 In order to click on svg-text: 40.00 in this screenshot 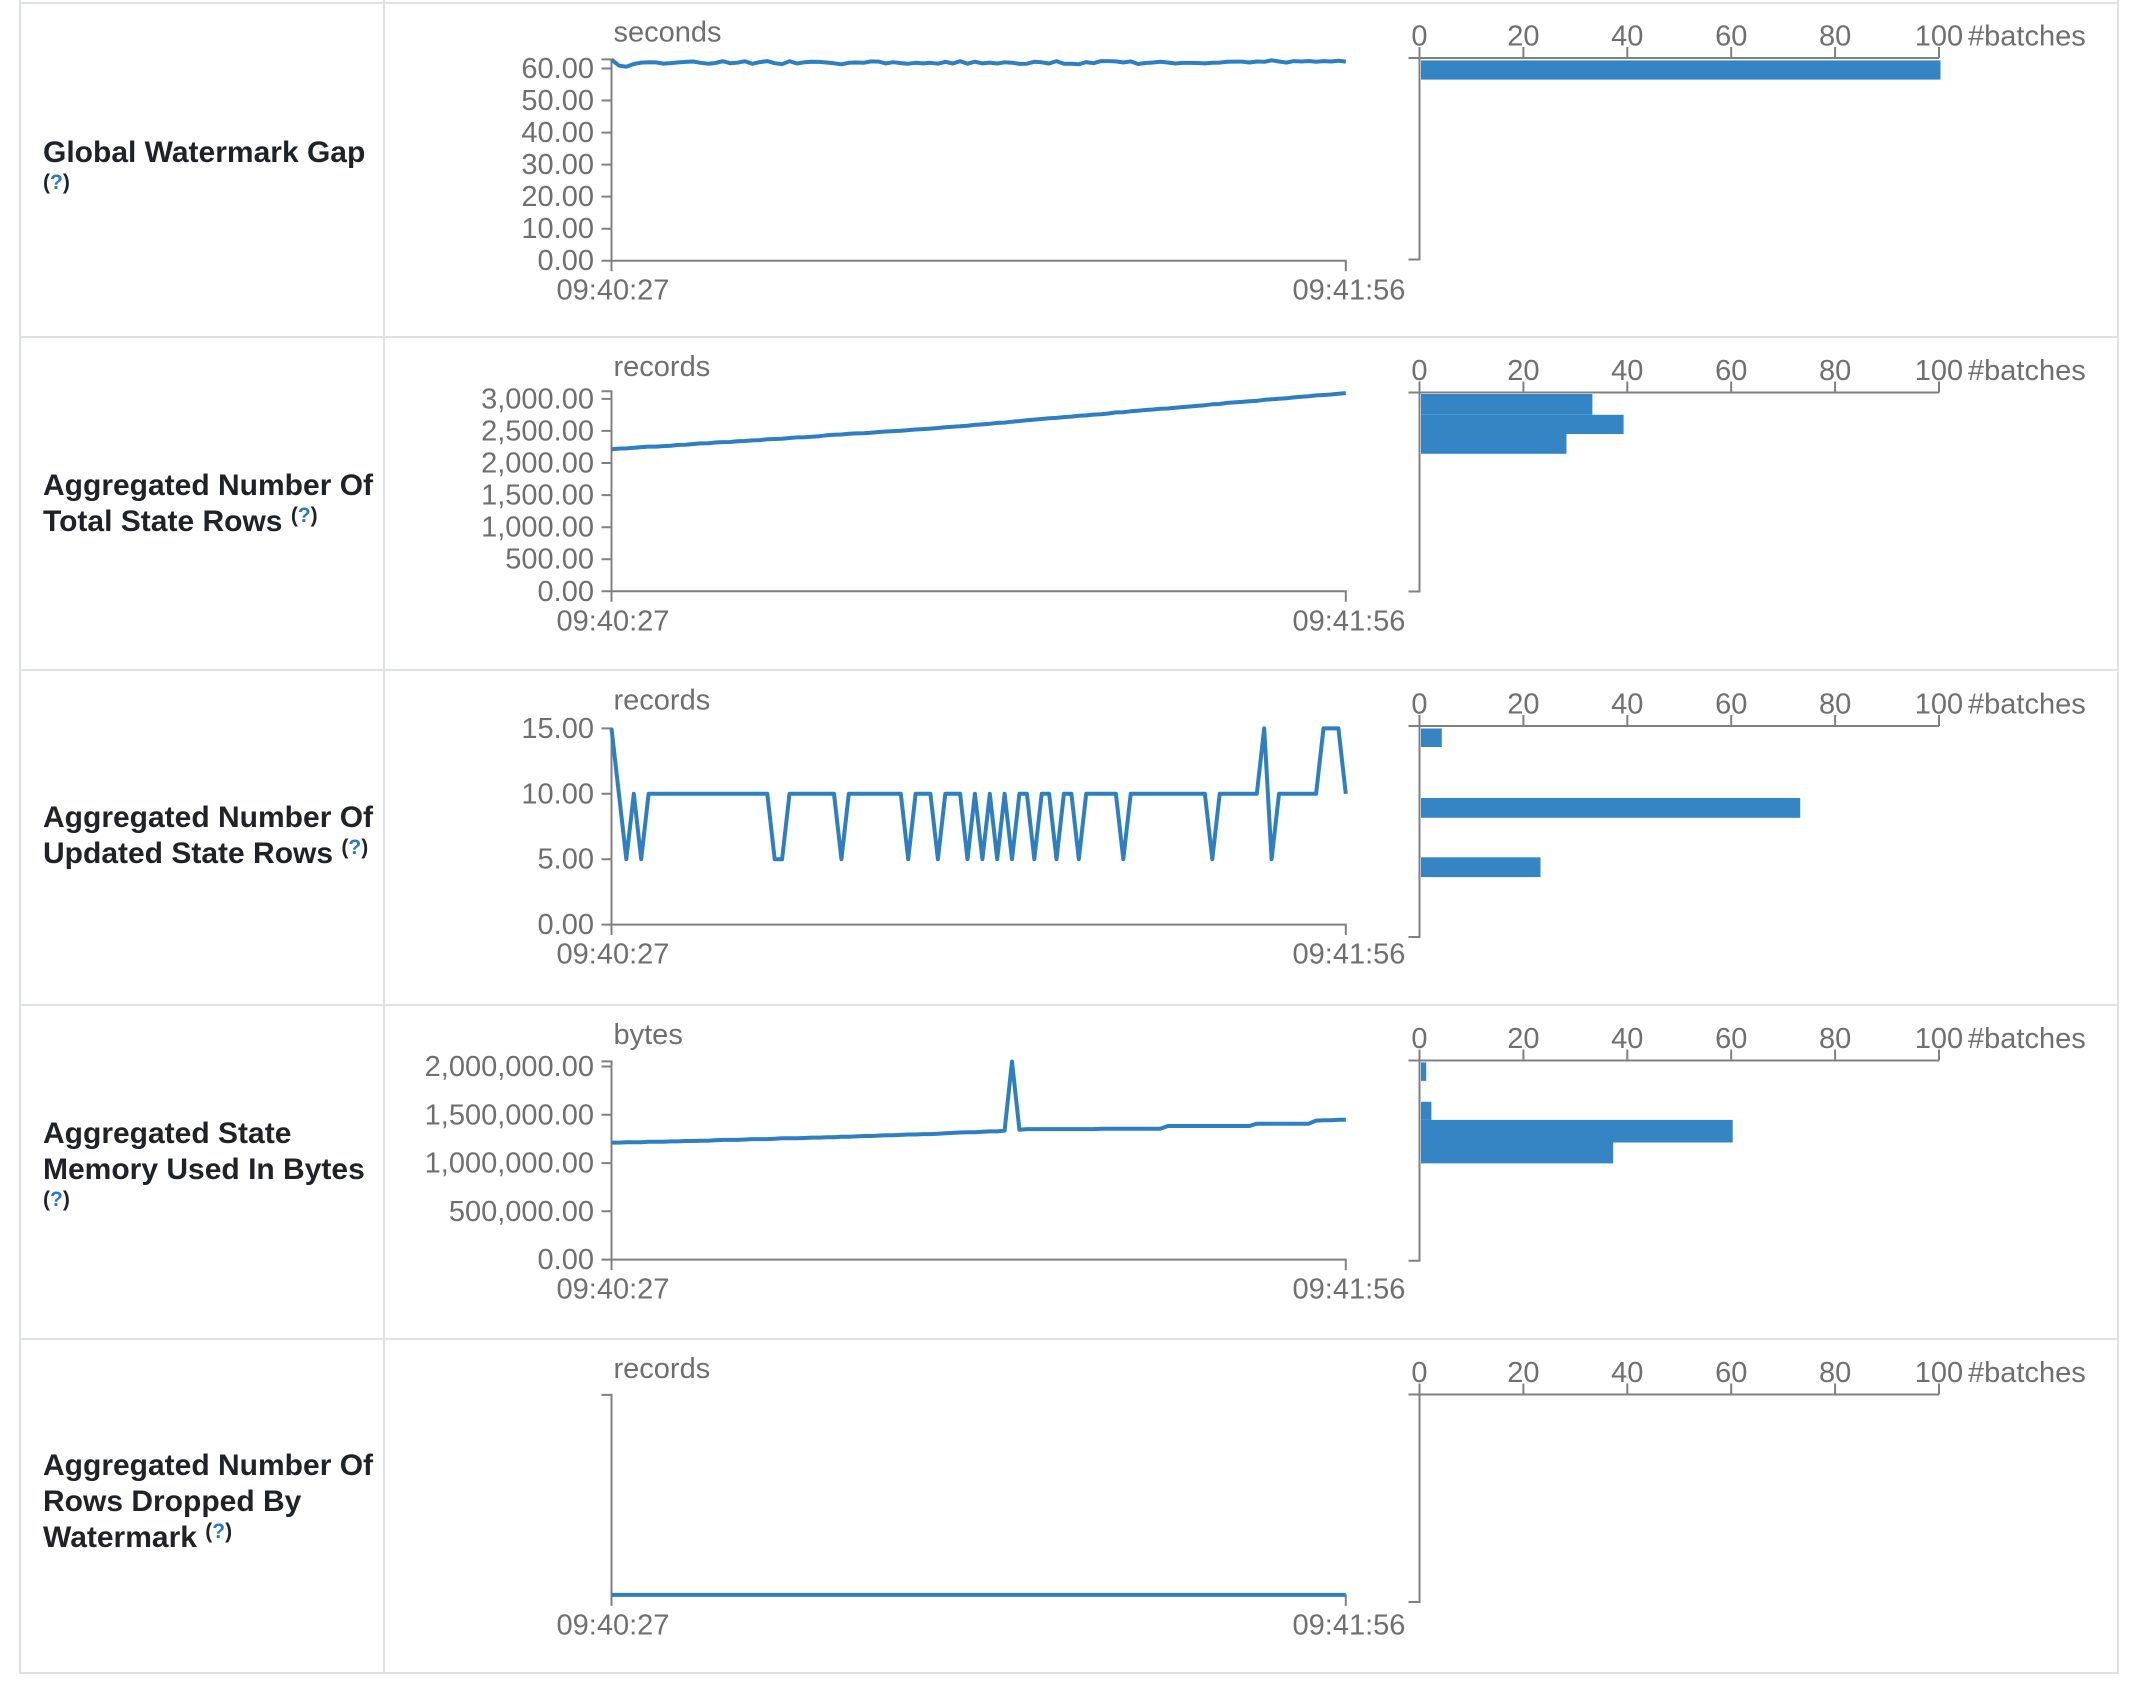, I will do `click(557, 133)`.